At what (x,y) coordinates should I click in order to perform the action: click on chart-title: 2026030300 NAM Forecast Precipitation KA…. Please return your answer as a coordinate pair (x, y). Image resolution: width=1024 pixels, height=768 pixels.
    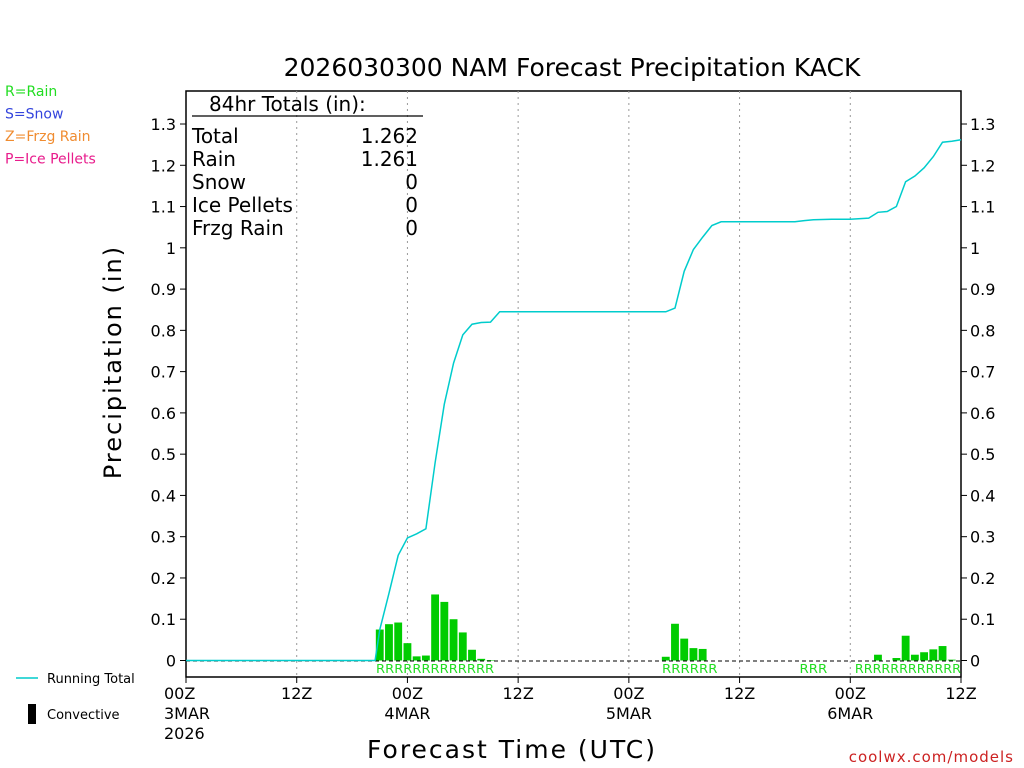
    Looking at the image, I should click on (572, 67).